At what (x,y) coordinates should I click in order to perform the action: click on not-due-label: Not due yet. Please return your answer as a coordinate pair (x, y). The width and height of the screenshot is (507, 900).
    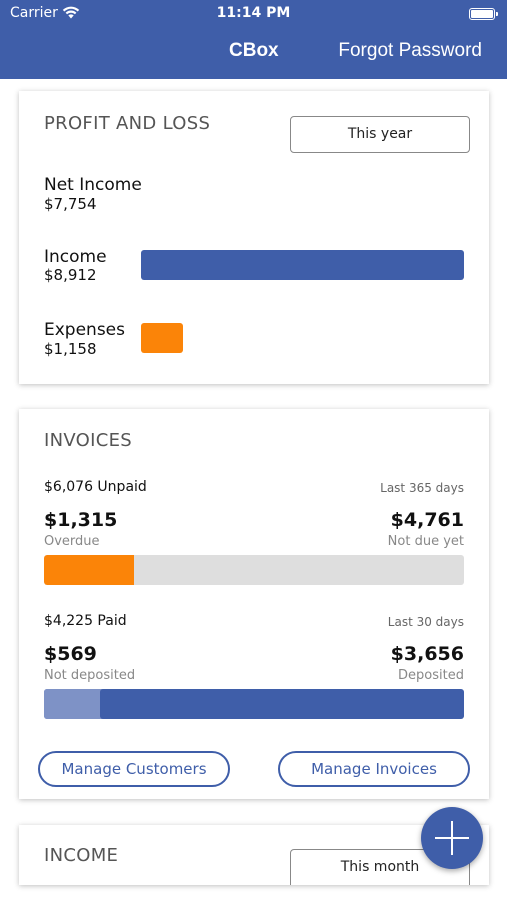
    Looking at the image, I should click on (425, 541).